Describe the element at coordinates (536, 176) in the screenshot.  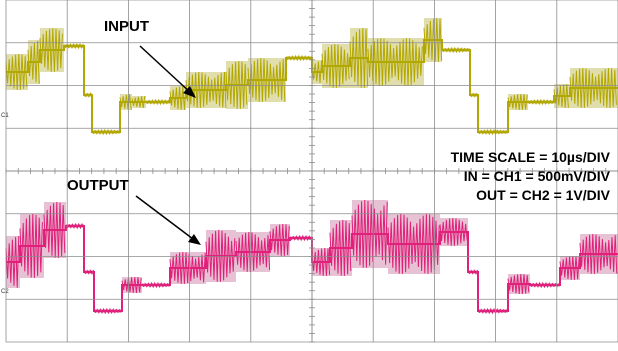
I see `input-scale-text: IN = CH1 = 500mV/DIV` at that location.